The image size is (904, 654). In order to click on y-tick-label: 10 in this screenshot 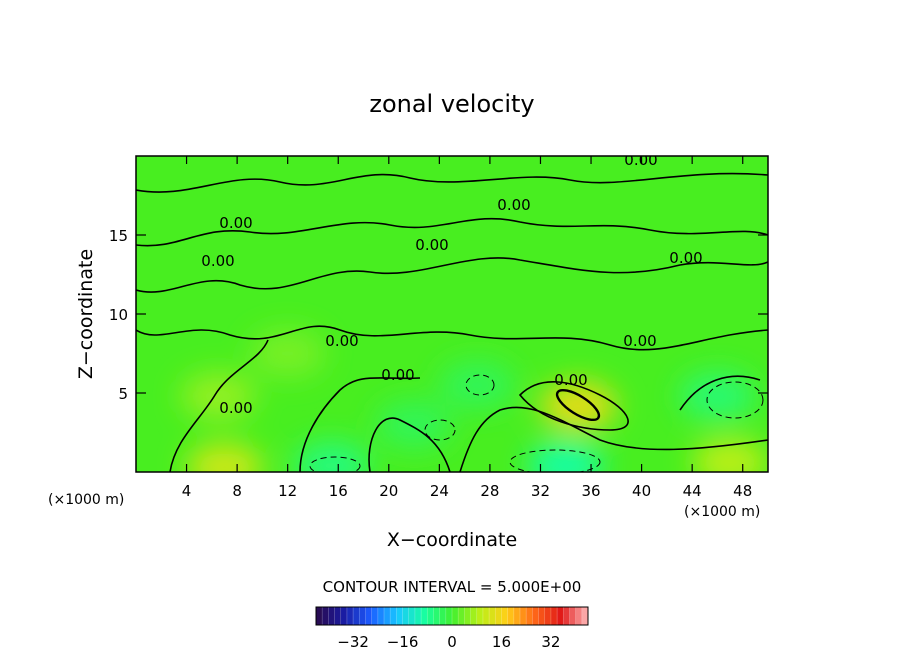, I will do `click(118, 315)`.